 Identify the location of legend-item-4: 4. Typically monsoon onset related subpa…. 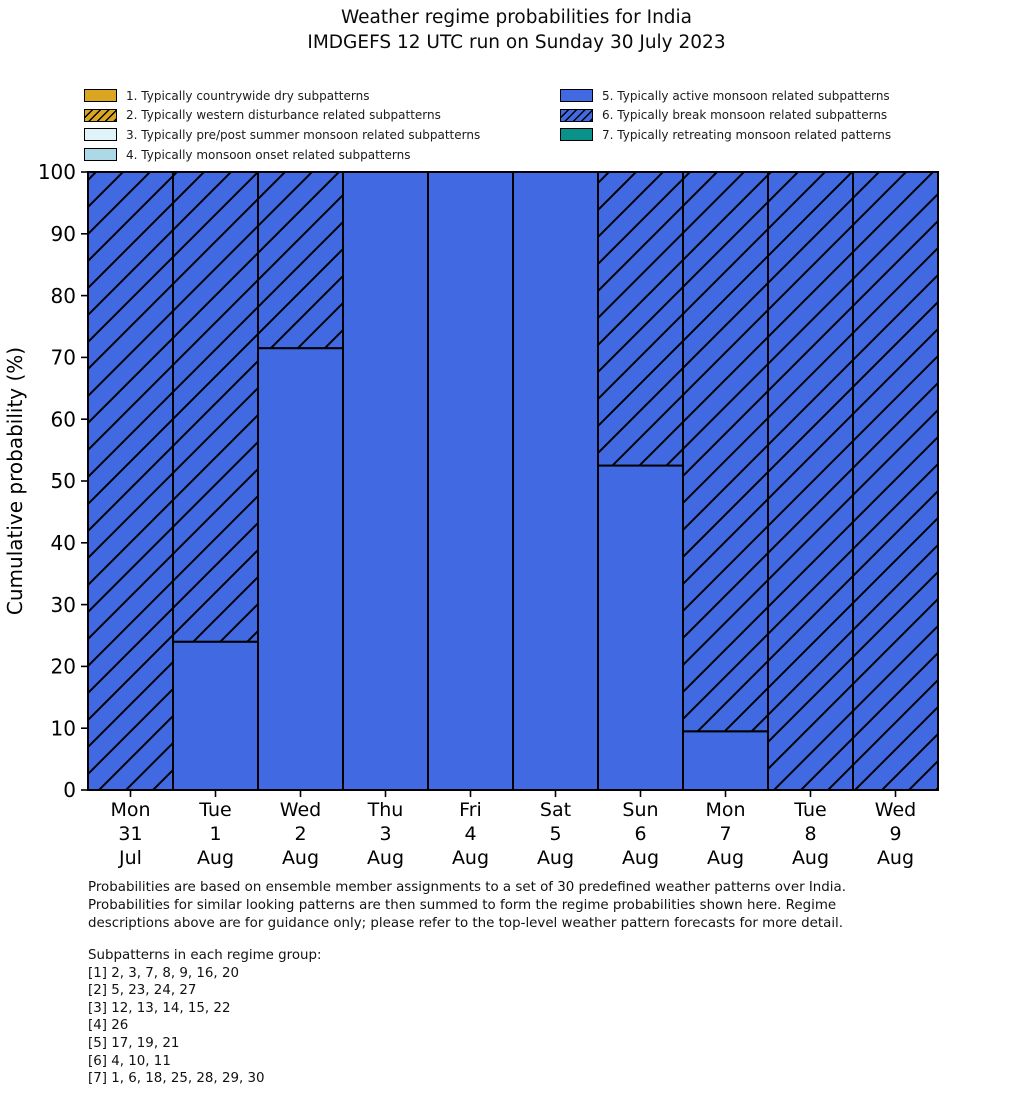
(282, 155).